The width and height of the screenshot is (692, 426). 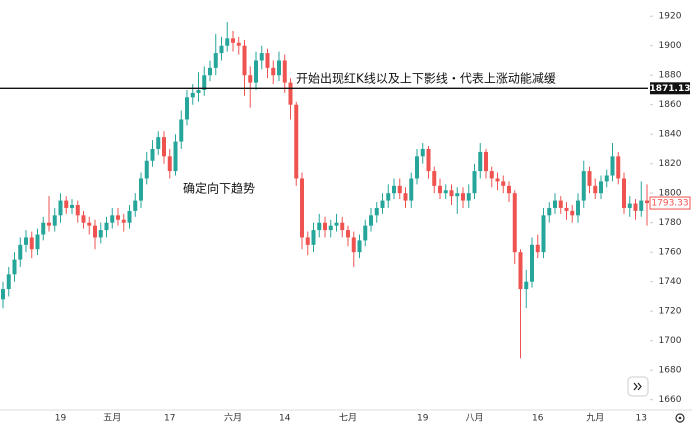 What do you see at coordinates (61, 419) in the screenshot?
I see `x-tick-label: 19` at bounding box center [61, 419].